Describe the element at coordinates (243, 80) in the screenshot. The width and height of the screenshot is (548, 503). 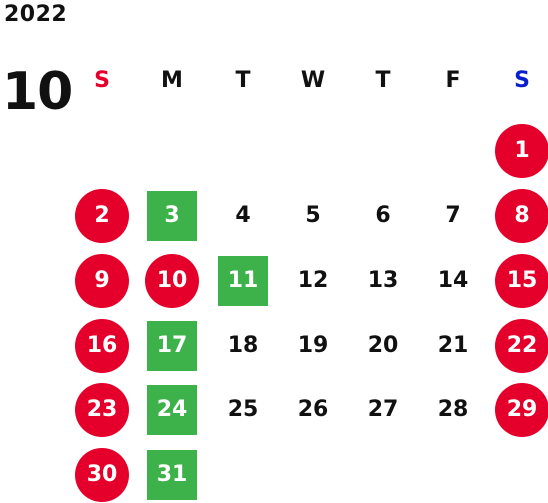
I see `weekday-header-tuesday: T` at that location.